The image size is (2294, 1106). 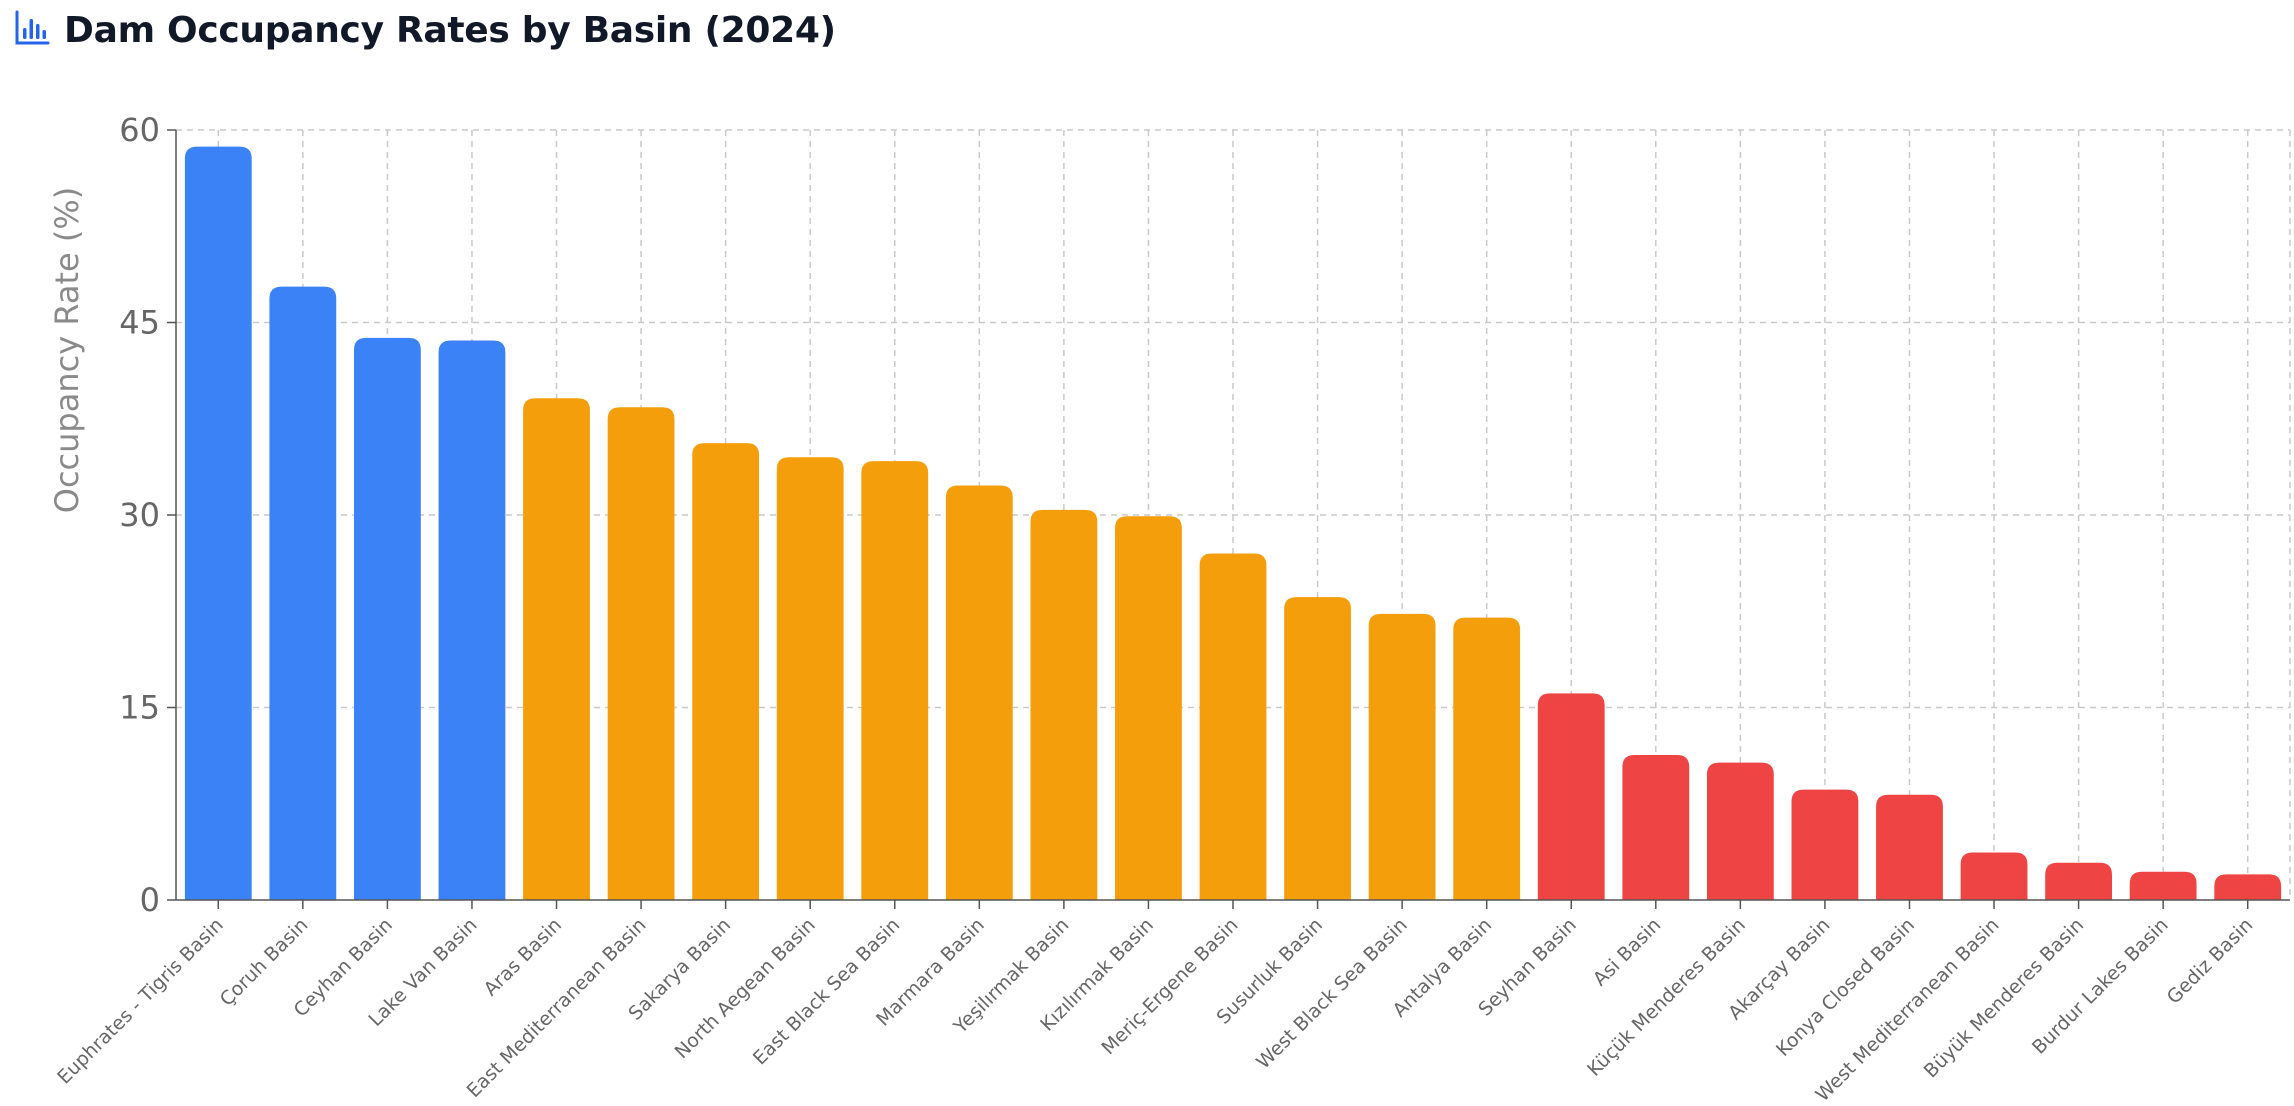 What do you see at coordinates (140, 1001) in the screenshot?
I see `x-tick-label: Euphrates - Tigris Basin` at bounding box center [140, 1001].